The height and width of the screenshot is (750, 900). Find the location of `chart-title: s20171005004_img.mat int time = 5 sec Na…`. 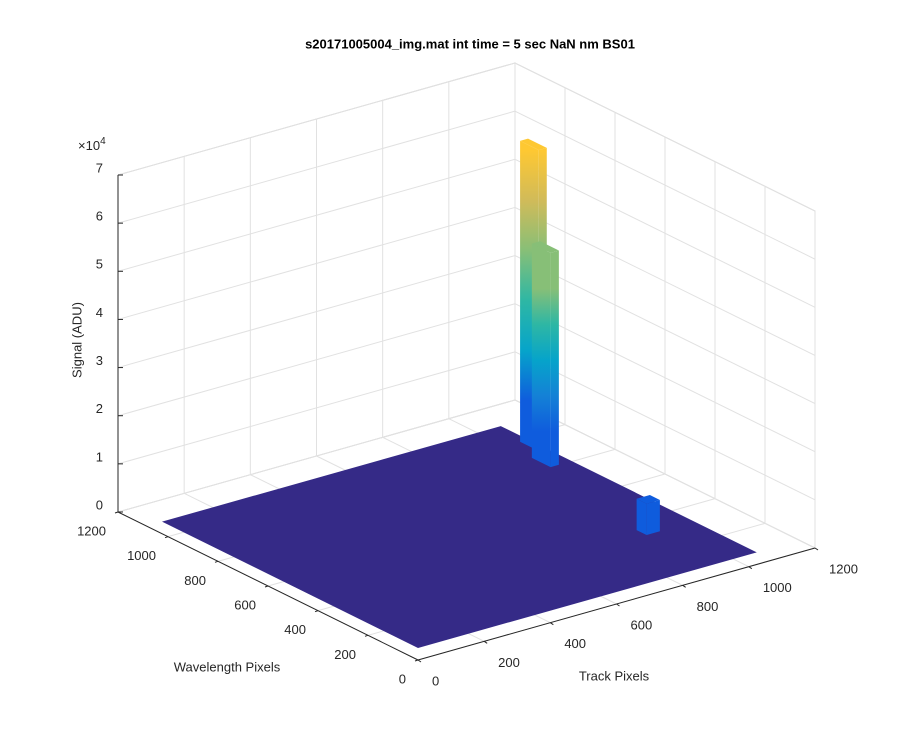

chart-title: s20171005004_img.mat int time = 5 sec Na… is located at coordinates (470, 43).